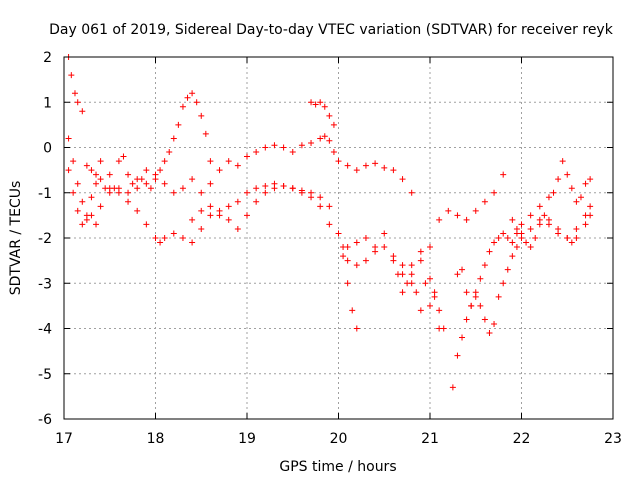  Describe the element at coordinates (156, 439) in the screenshot. I see `x-tick-label: 18` at that location.